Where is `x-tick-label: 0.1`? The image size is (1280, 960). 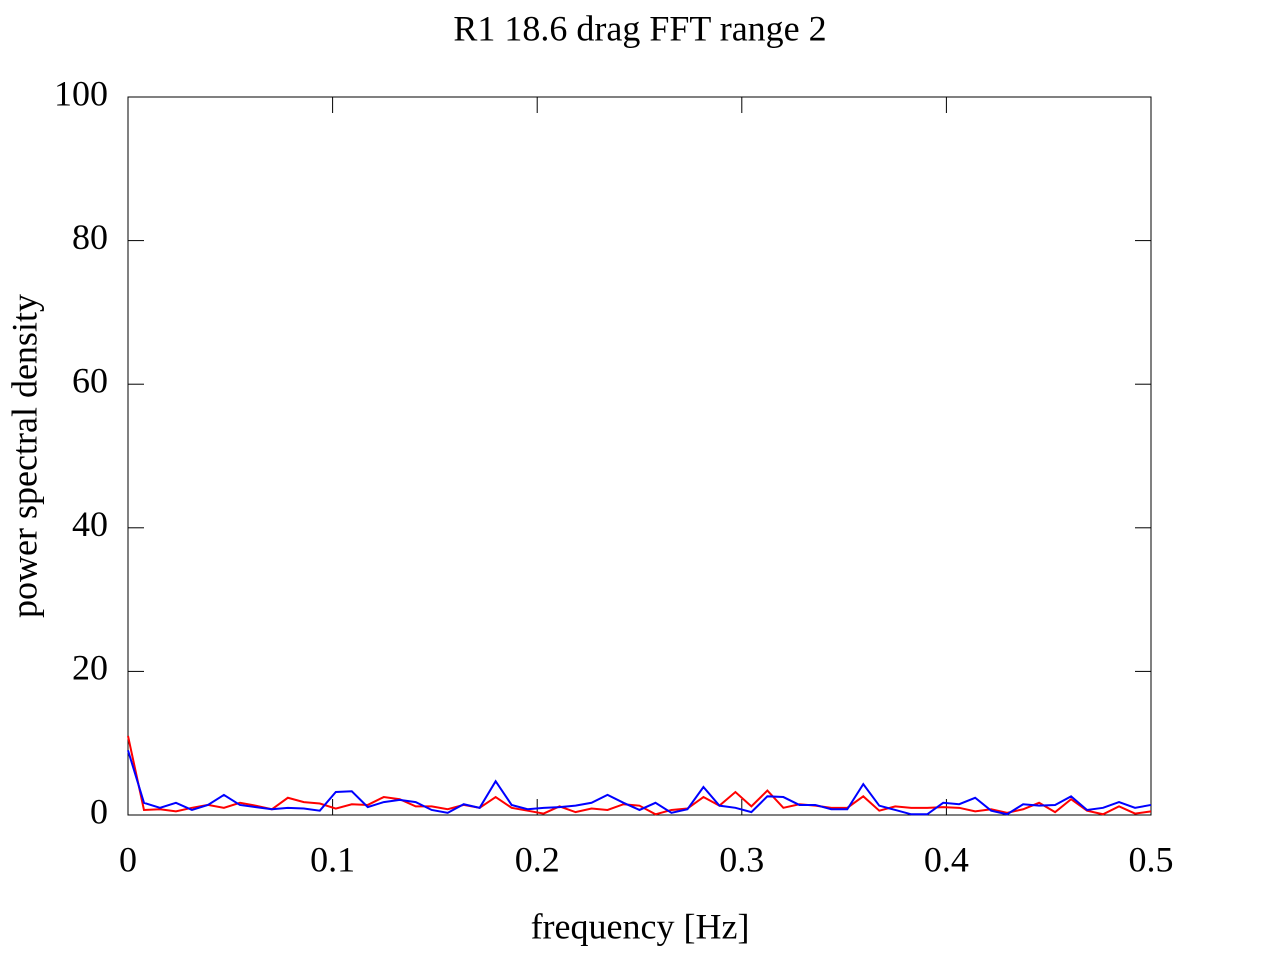
x-tick-label: 0.1 is located at coordinates (332, 859).